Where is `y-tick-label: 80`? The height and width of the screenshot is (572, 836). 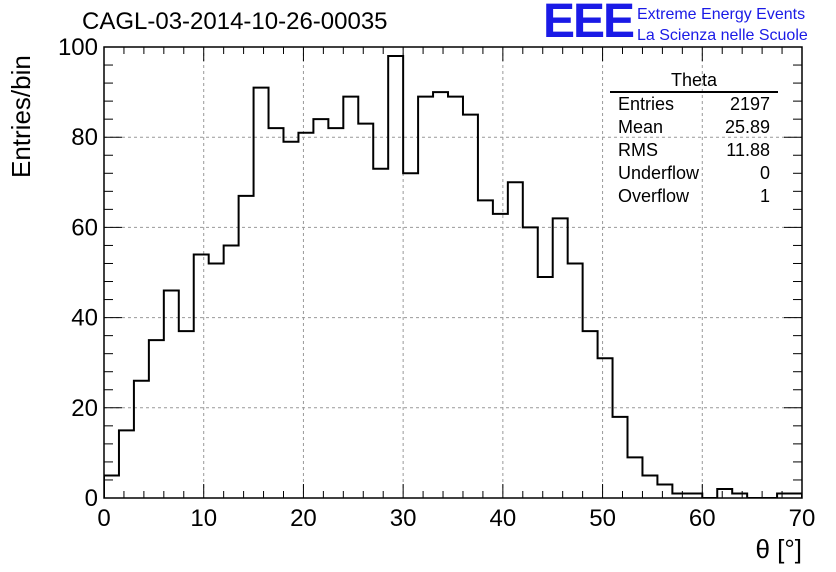
y-tick-label: 80 is located at coordinates (84, 137).